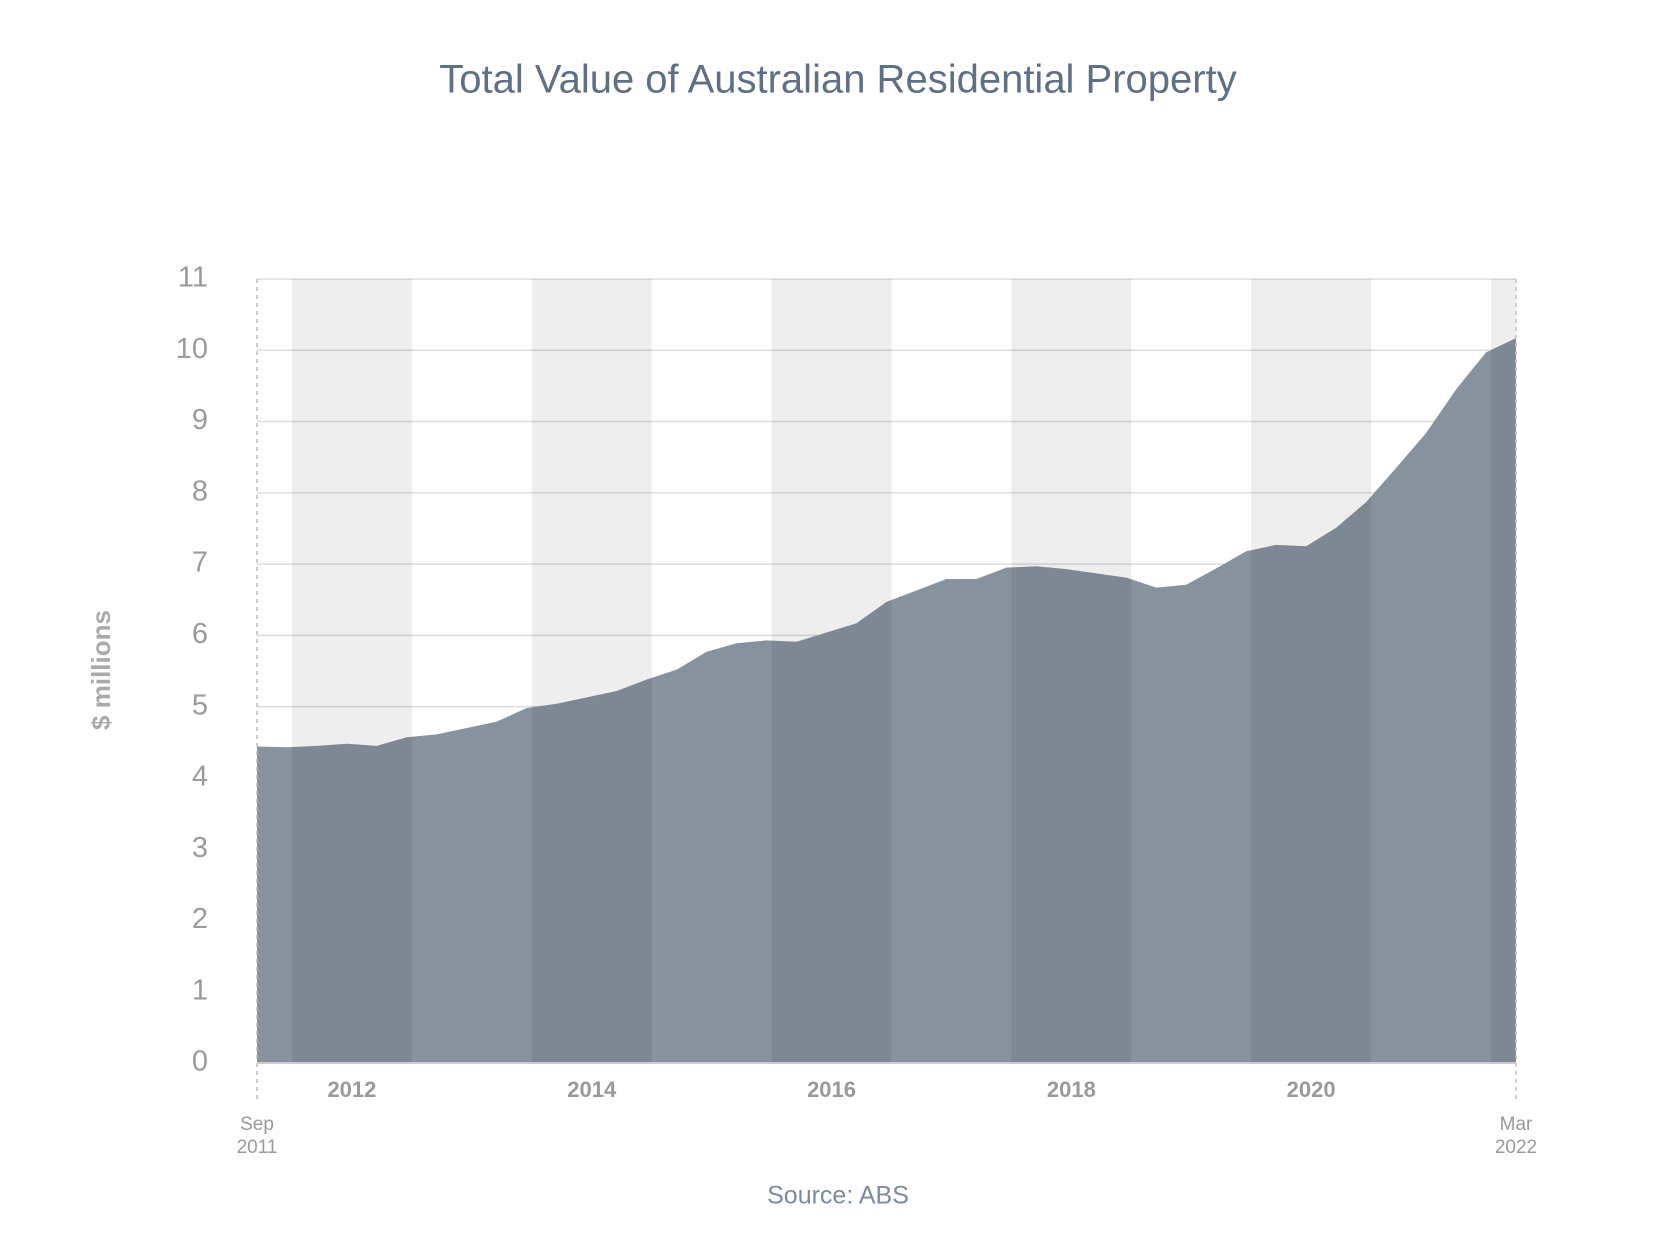 The image size is (1668, 1250). Describe the element at coordinates (200, 777) in the screenshot. I see `y-tick-label: 4` at that location.